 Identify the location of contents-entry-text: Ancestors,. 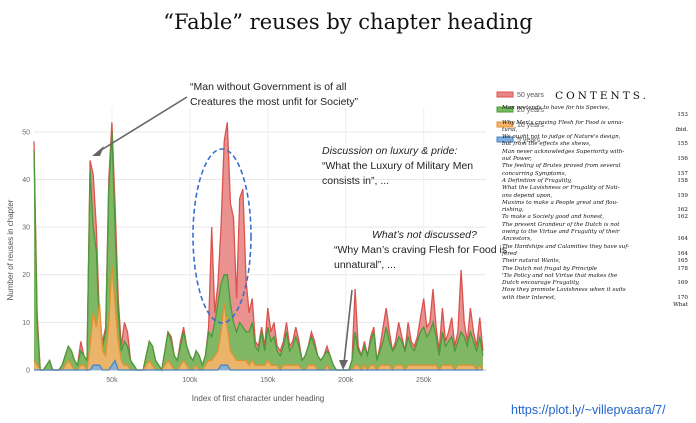
(517, 239).